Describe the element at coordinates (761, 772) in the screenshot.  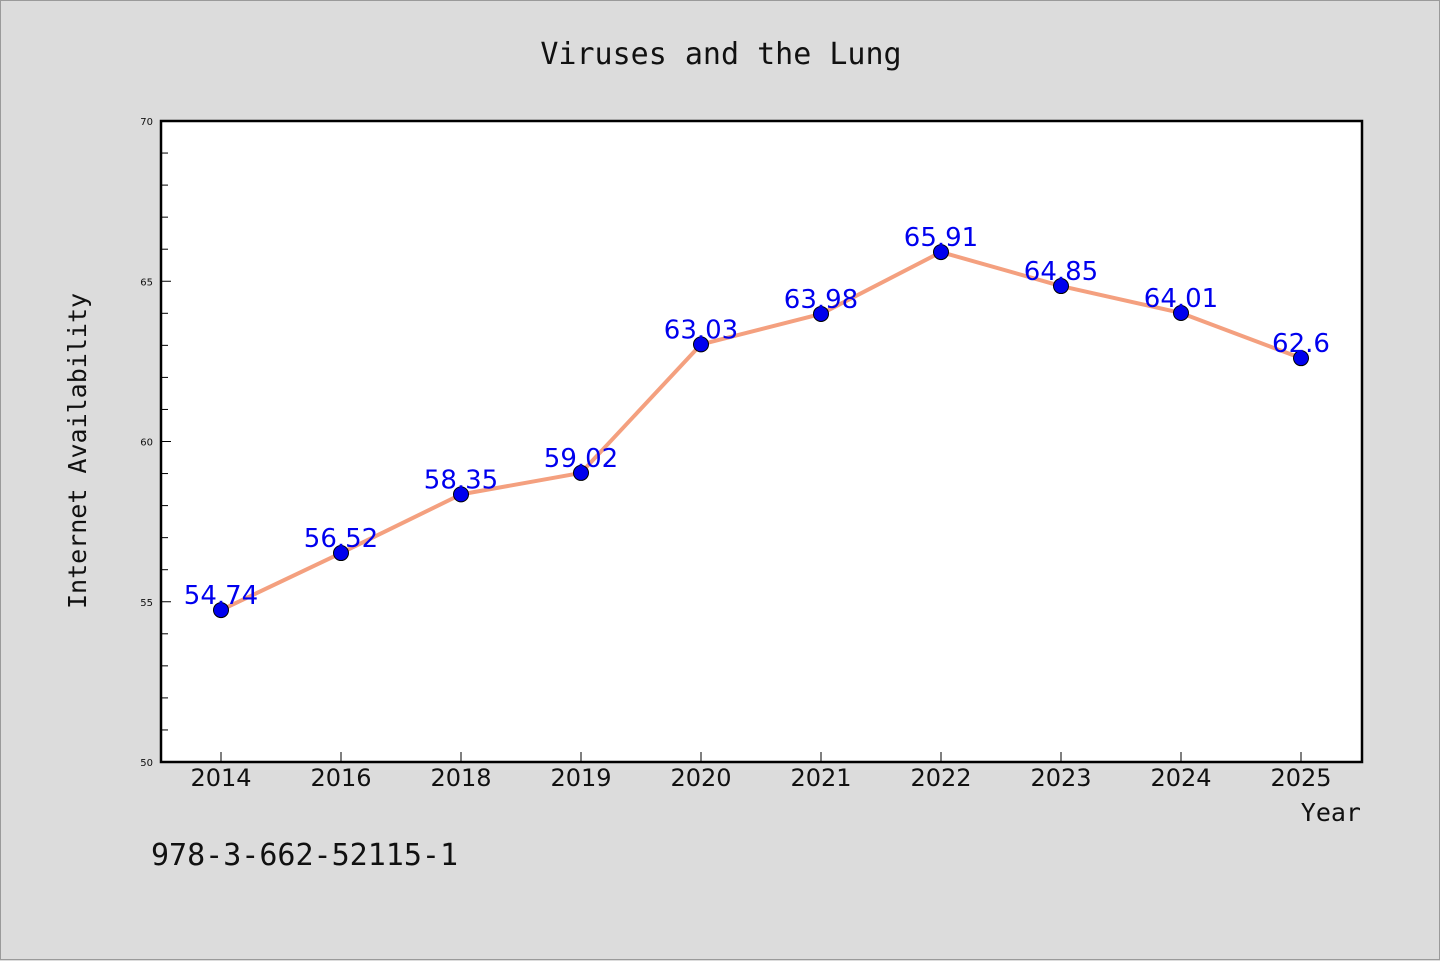
I see `x-axis: 2014 2016 2018 2019 2020 2021 2022 2023 2024 2025` at that location.